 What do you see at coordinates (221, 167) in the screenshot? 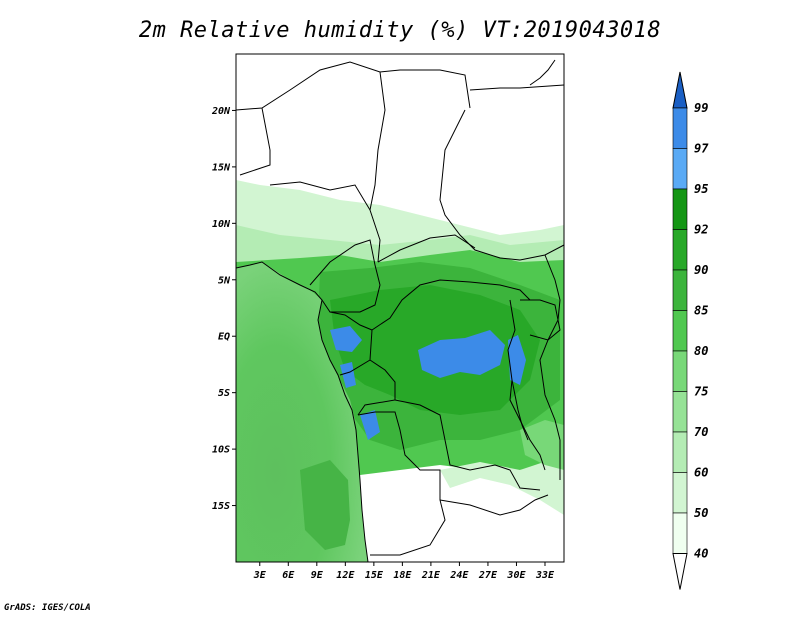
I see `lat-tick-label: 15N` at bounding box center [221, 167].